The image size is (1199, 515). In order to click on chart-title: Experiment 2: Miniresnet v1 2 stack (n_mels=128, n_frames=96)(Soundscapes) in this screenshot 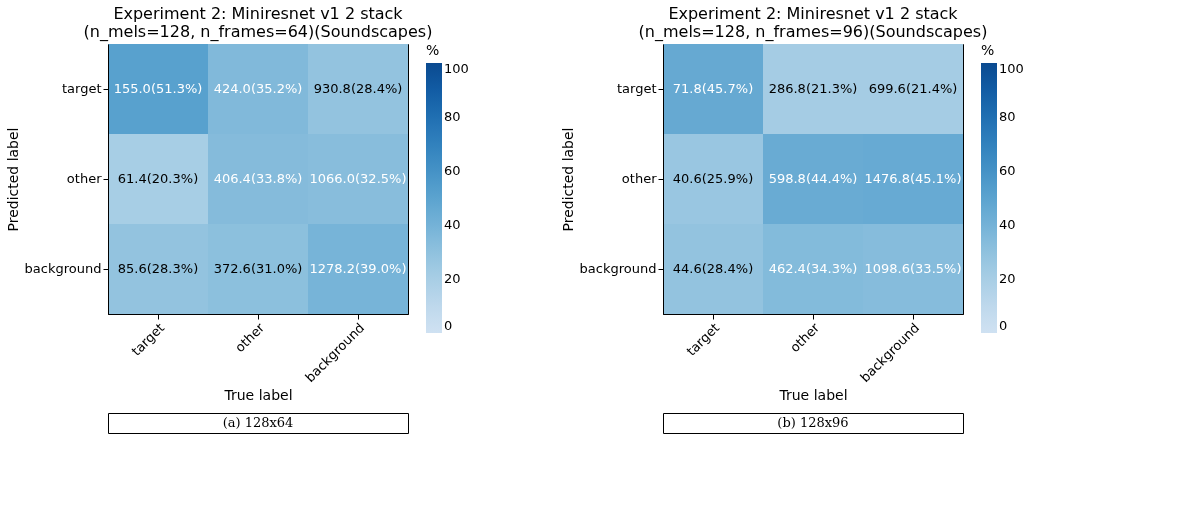, I will do `click(813, 23)`.